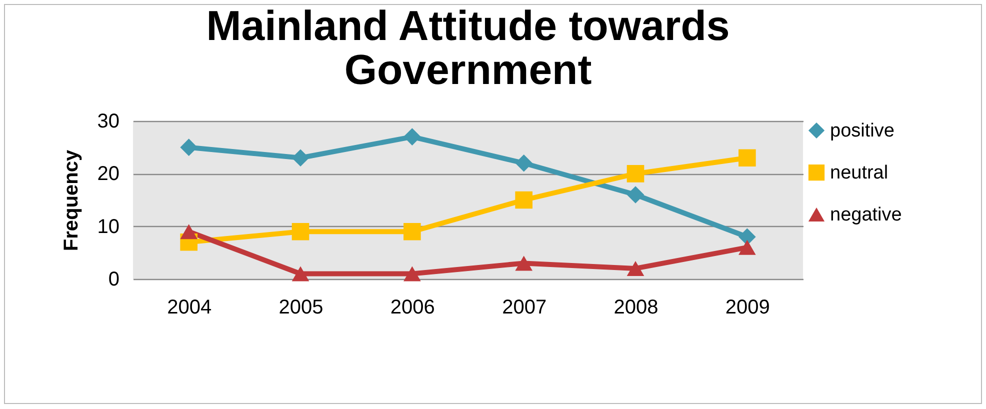  What do you see at coordinates (114, 279) in the screenshot?
I see `y-tick-label: 0` at bounding box center [114, 279].